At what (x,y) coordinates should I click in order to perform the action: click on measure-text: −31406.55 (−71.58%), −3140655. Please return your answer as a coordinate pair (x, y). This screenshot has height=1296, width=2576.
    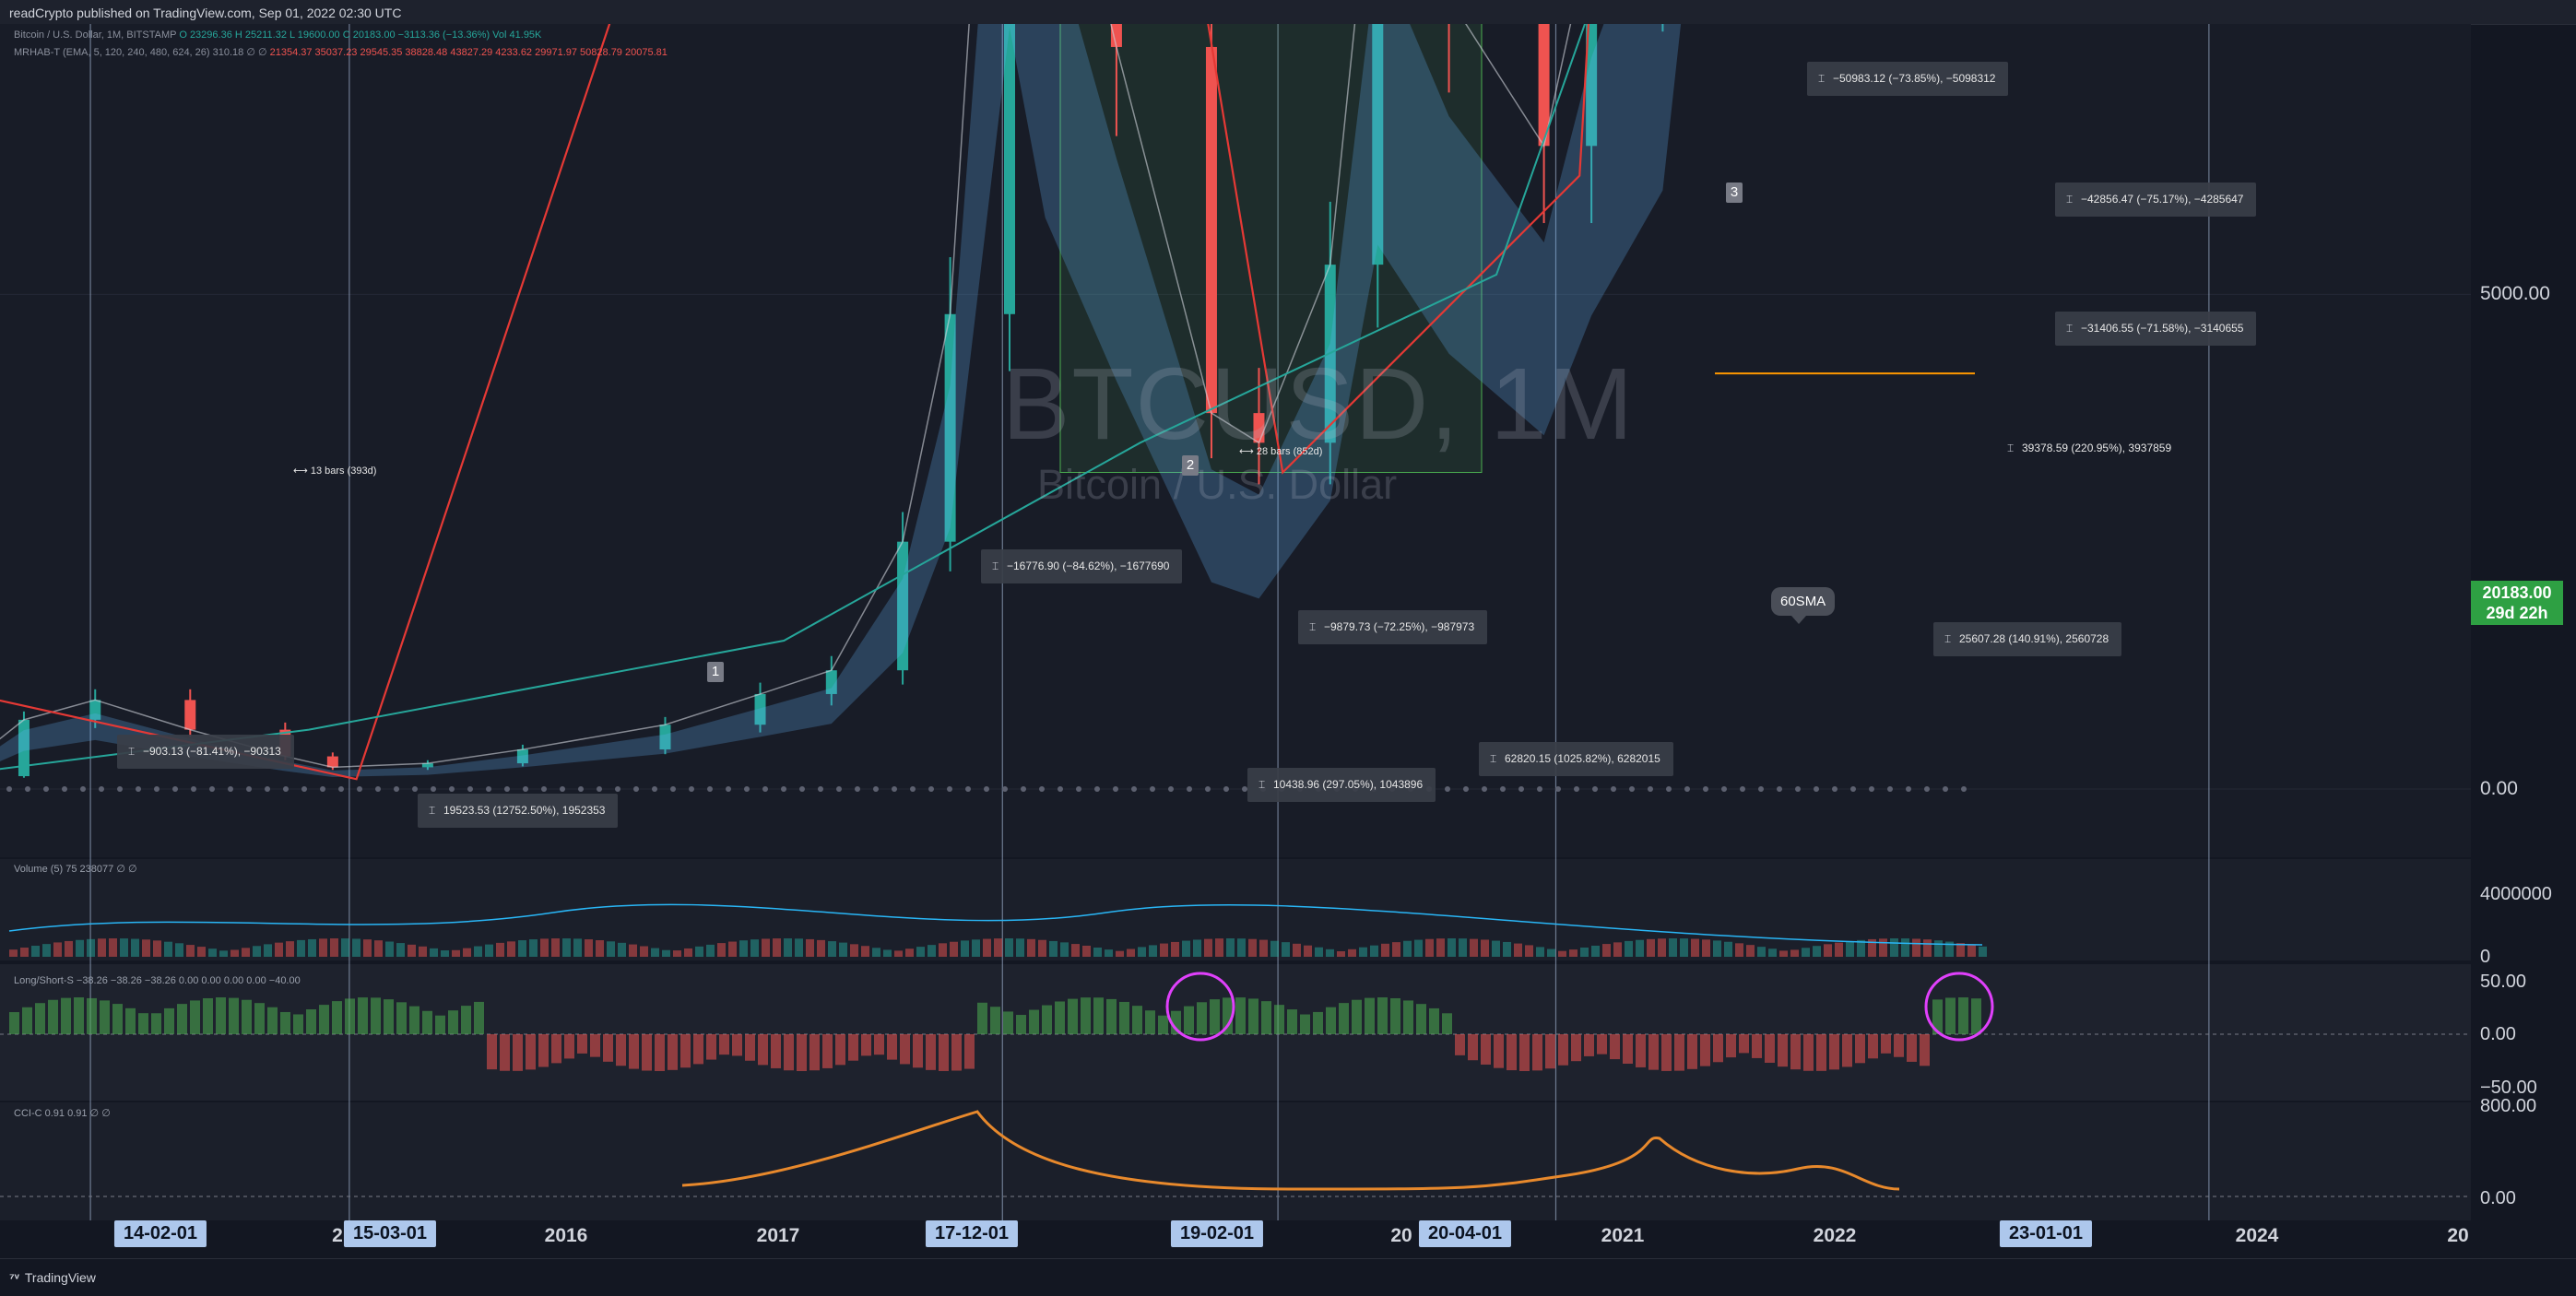
    Looking at the image, I should click on (2162, 328).